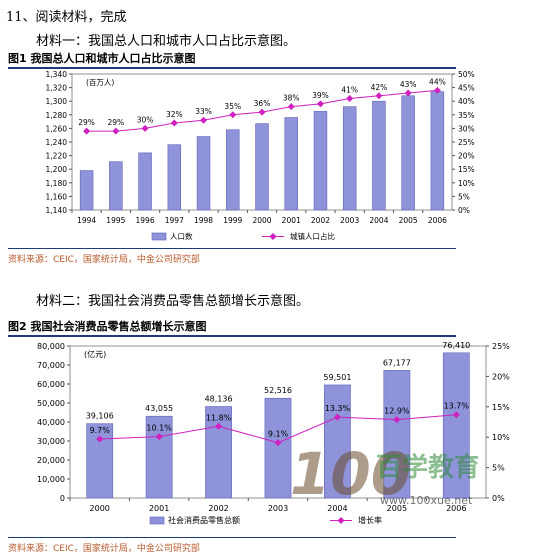  Describe the element at coordinates (100, 416) in the screenshot. I see `bar-label: 39,106` at that location.